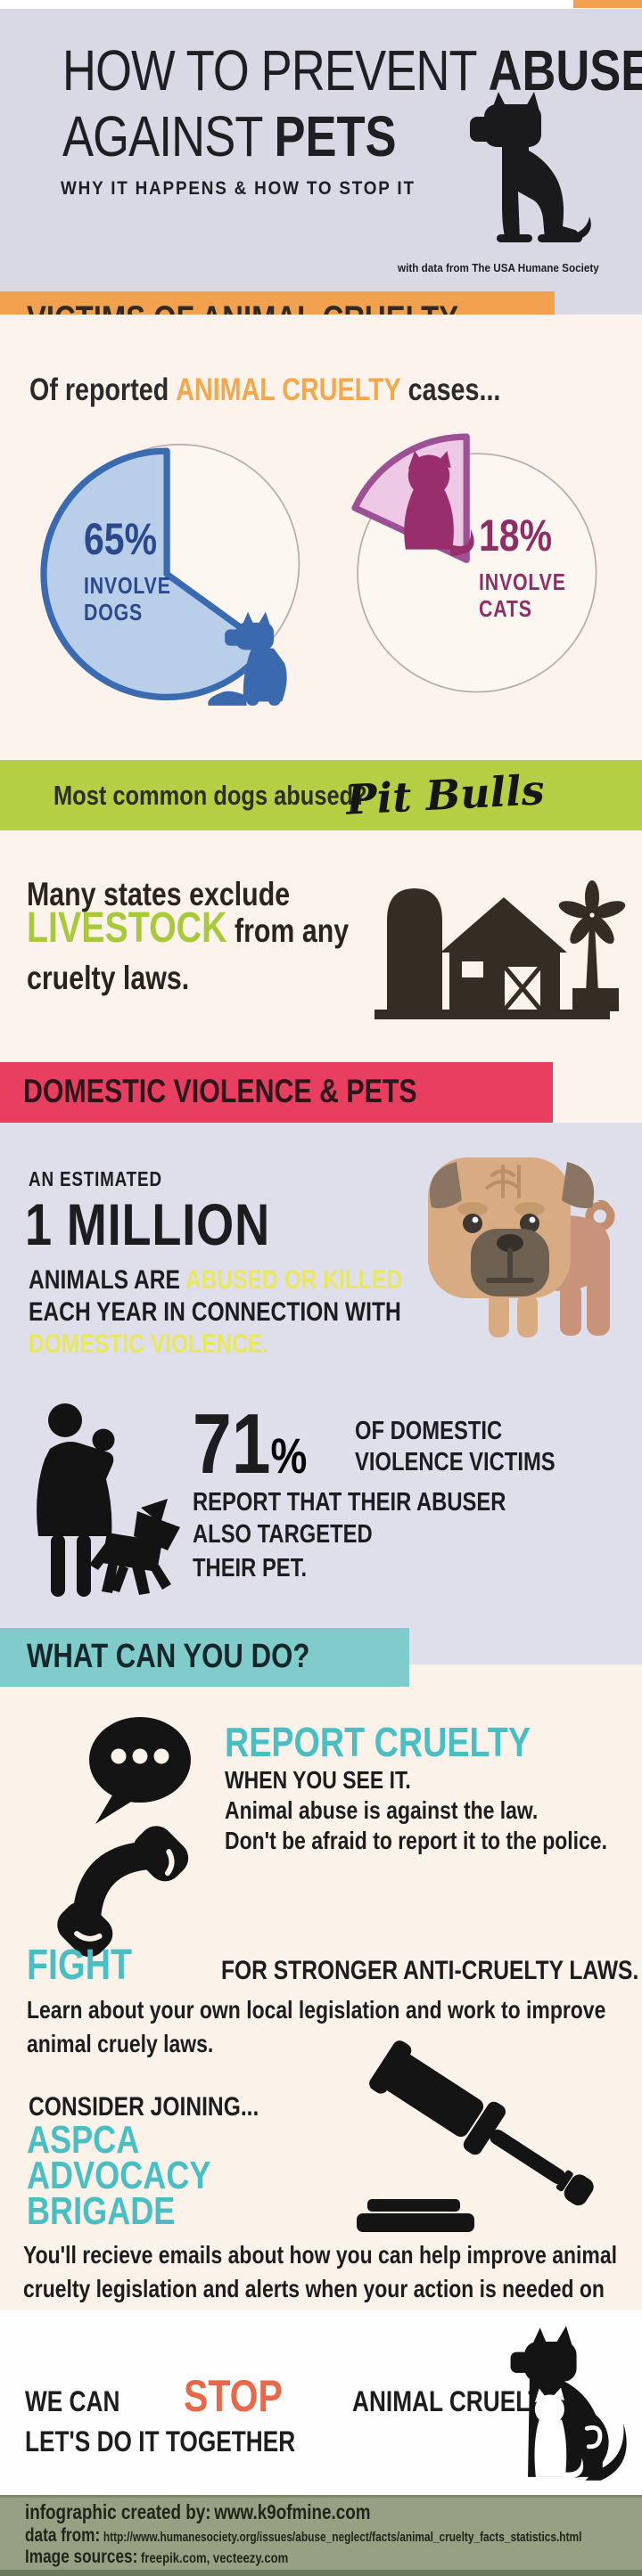 The image size is (642, 2576). I want to click on aspca-line1: ASPCA, so click(83, 2140).